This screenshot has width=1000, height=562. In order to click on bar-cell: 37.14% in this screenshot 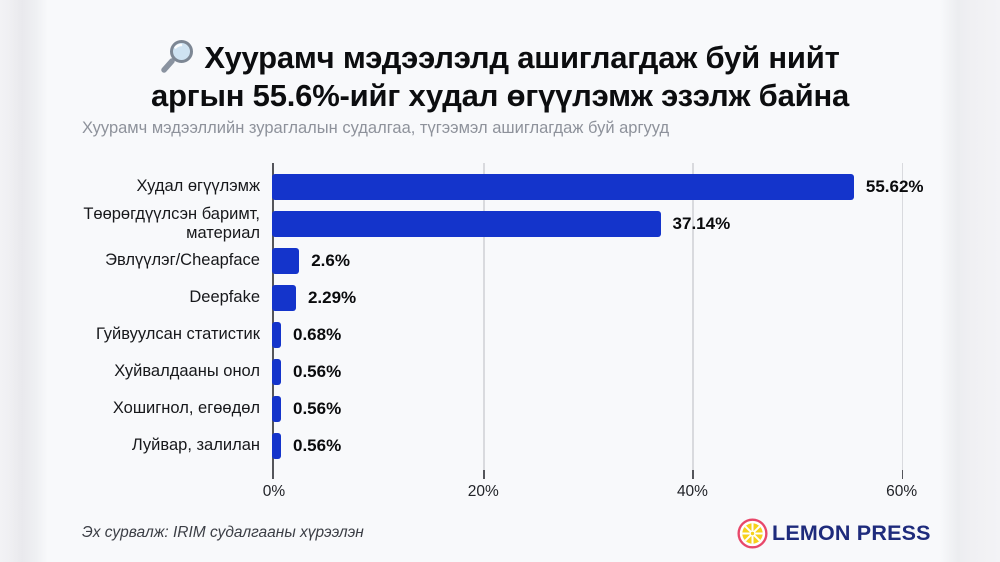, I will do `click(612, 223)`.